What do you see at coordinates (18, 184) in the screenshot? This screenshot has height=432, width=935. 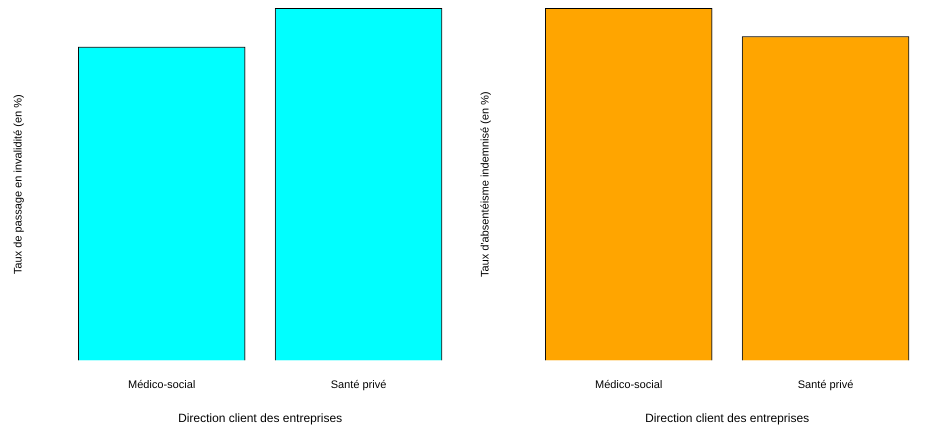 I see `y-axis-title: Taux de passage en invalidité (en %)` at bounding box center [18, 184].